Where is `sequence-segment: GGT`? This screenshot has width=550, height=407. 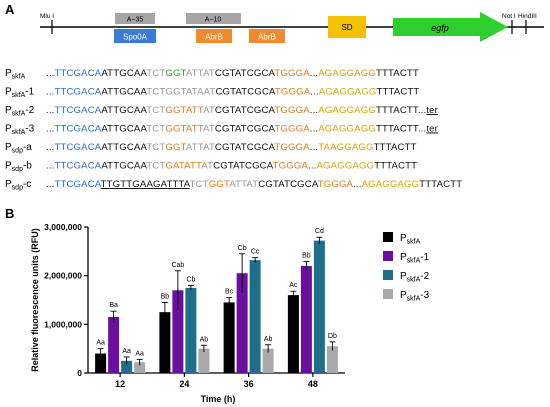 sequence-segment: GGT is located at coordinates (175, 73).